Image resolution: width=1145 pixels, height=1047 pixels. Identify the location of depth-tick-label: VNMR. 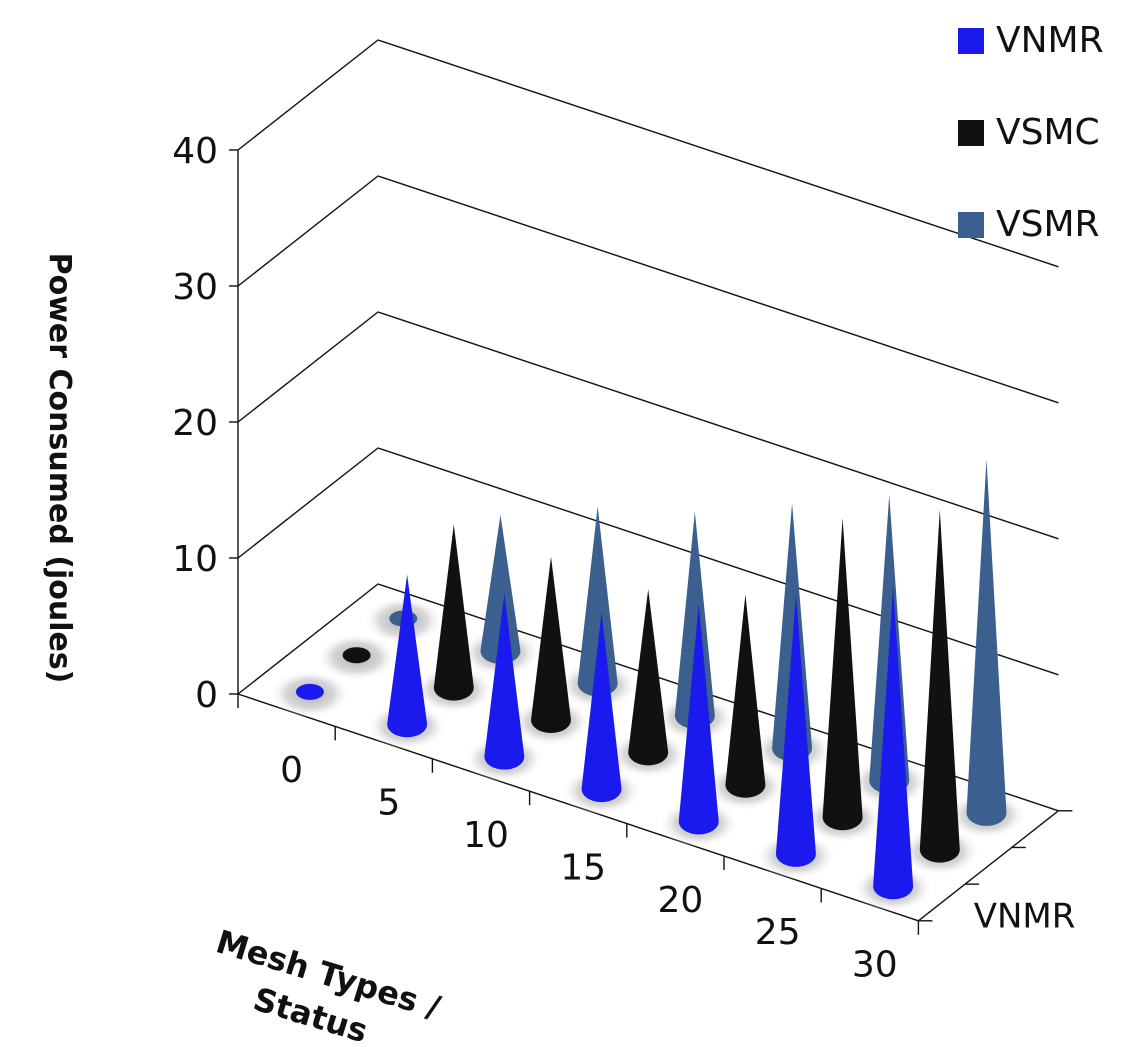
(1025, 916).